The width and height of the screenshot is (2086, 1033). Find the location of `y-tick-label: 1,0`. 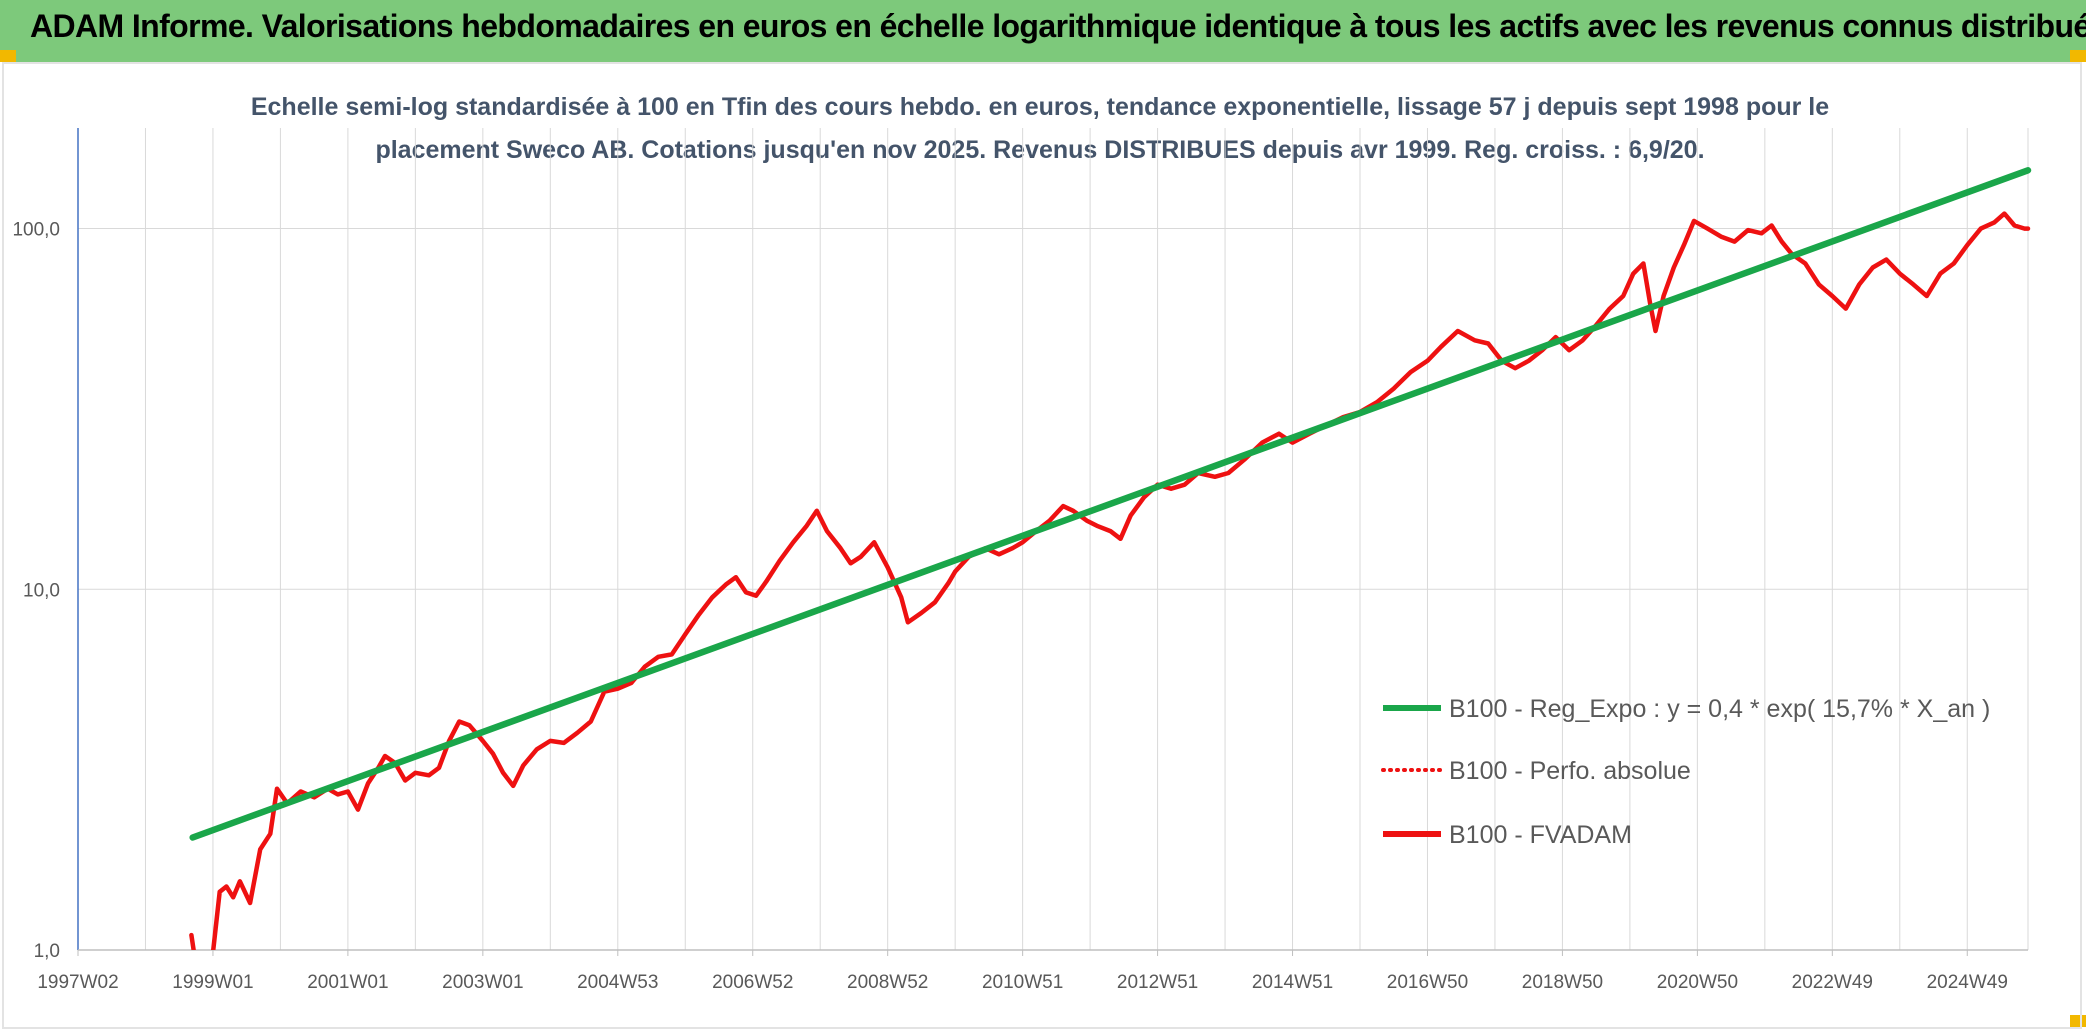

y-tick-label: 1,0 is located at coordinates (47, 951).